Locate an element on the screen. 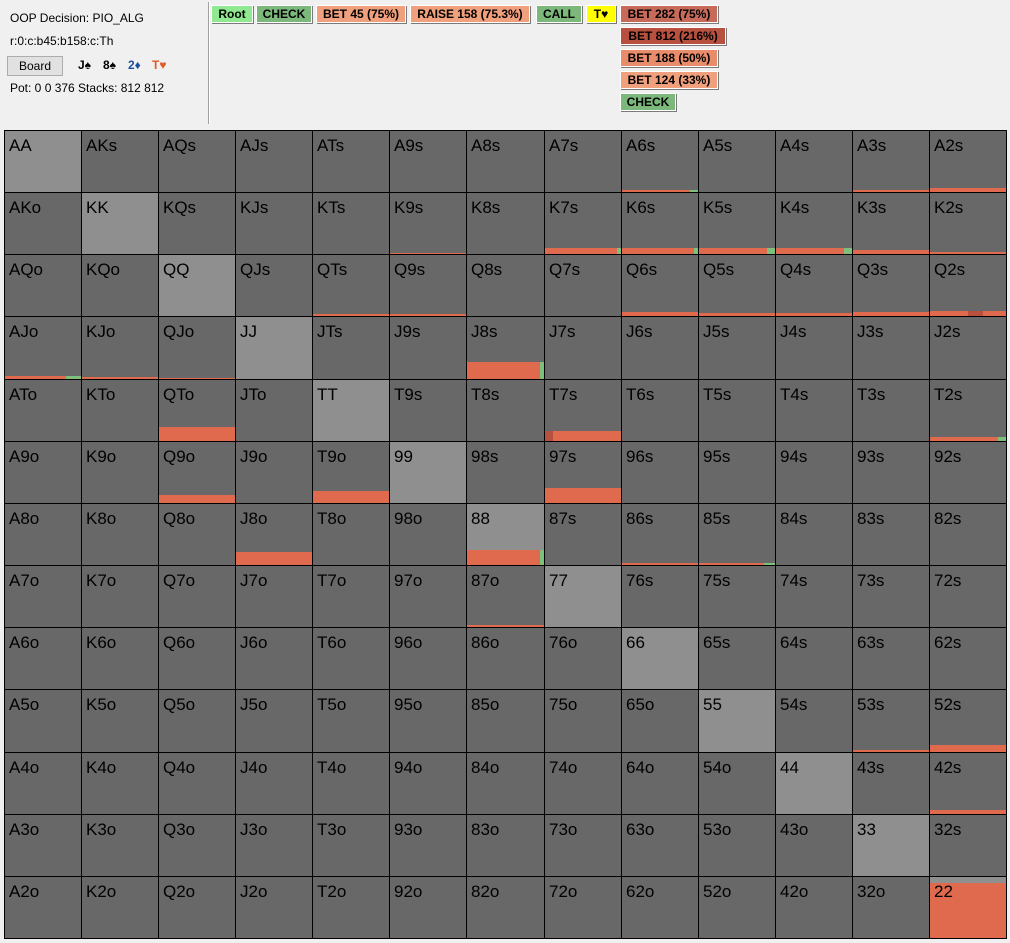 The height and width of the screenshot is (943, 1010). hand-cell-52o: 52o is located at coordinates (737, 907).